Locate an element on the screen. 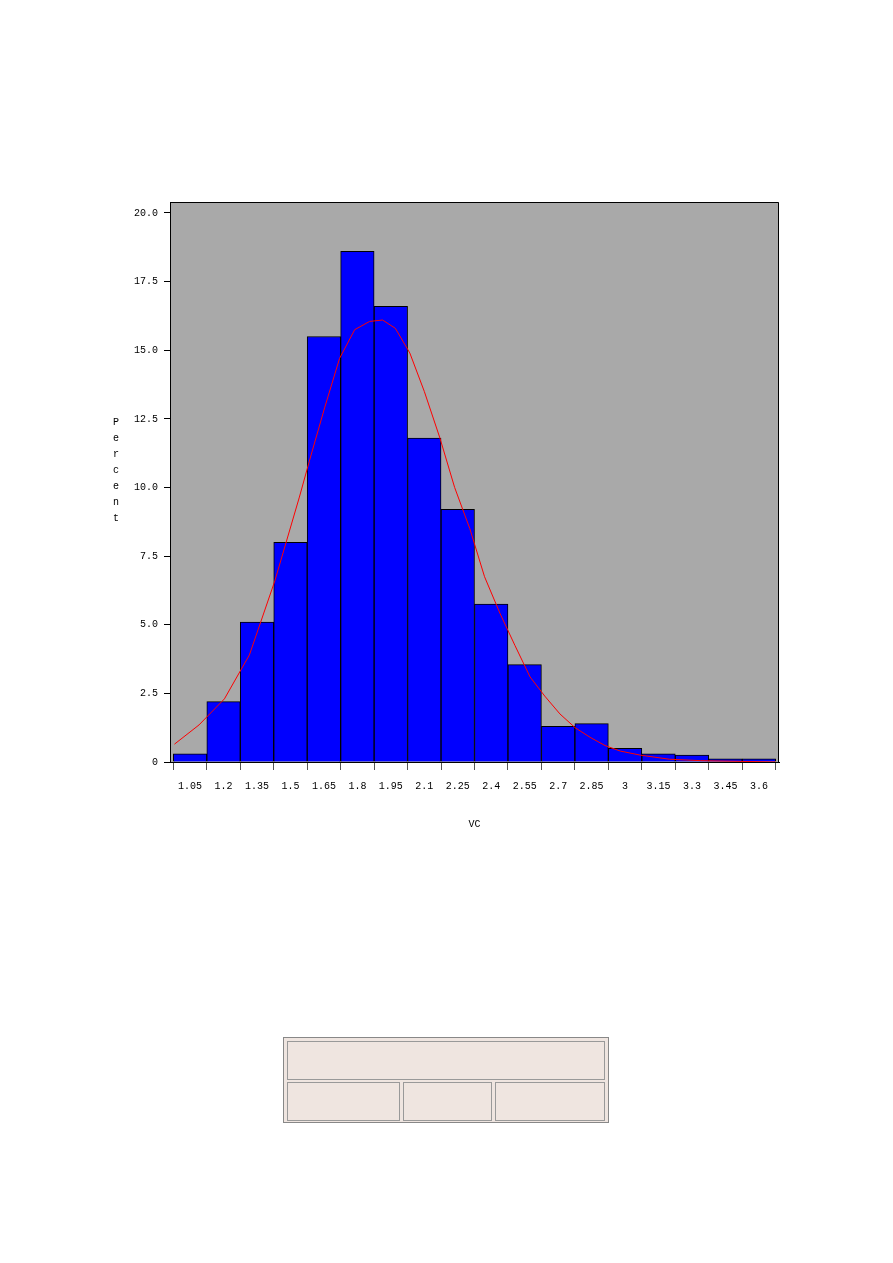 This screenshot has height=1263, width=893. x-tick-label: 1.65 is located at coordinates (323, 786).